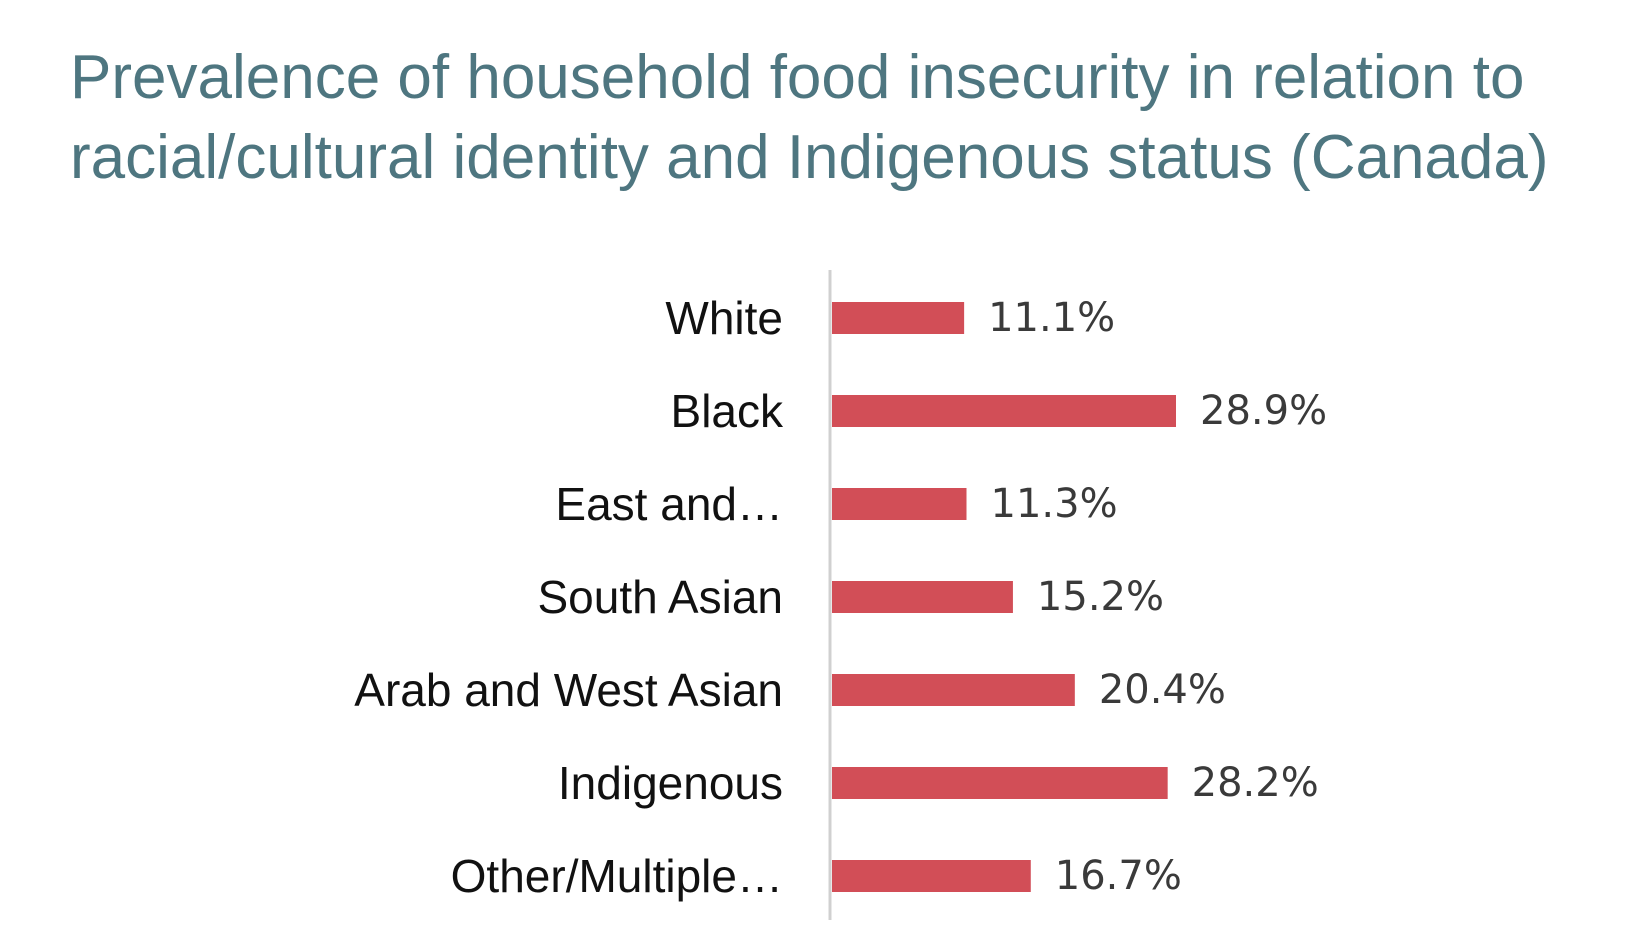 The width and height of the screenshot is (1644, 952). Describe the element at coordinates (1255, 783) in the screenshot. I see `value-label: 28.2%` at that location.